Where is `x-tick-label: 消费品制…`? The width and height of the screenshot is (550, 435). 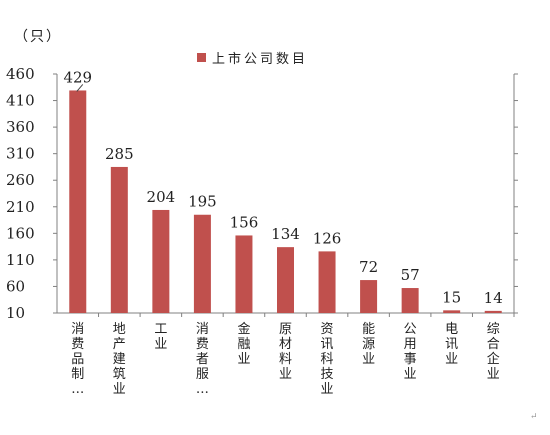
x-tick-label: 消费品制… is located at coordinates (77, 359).